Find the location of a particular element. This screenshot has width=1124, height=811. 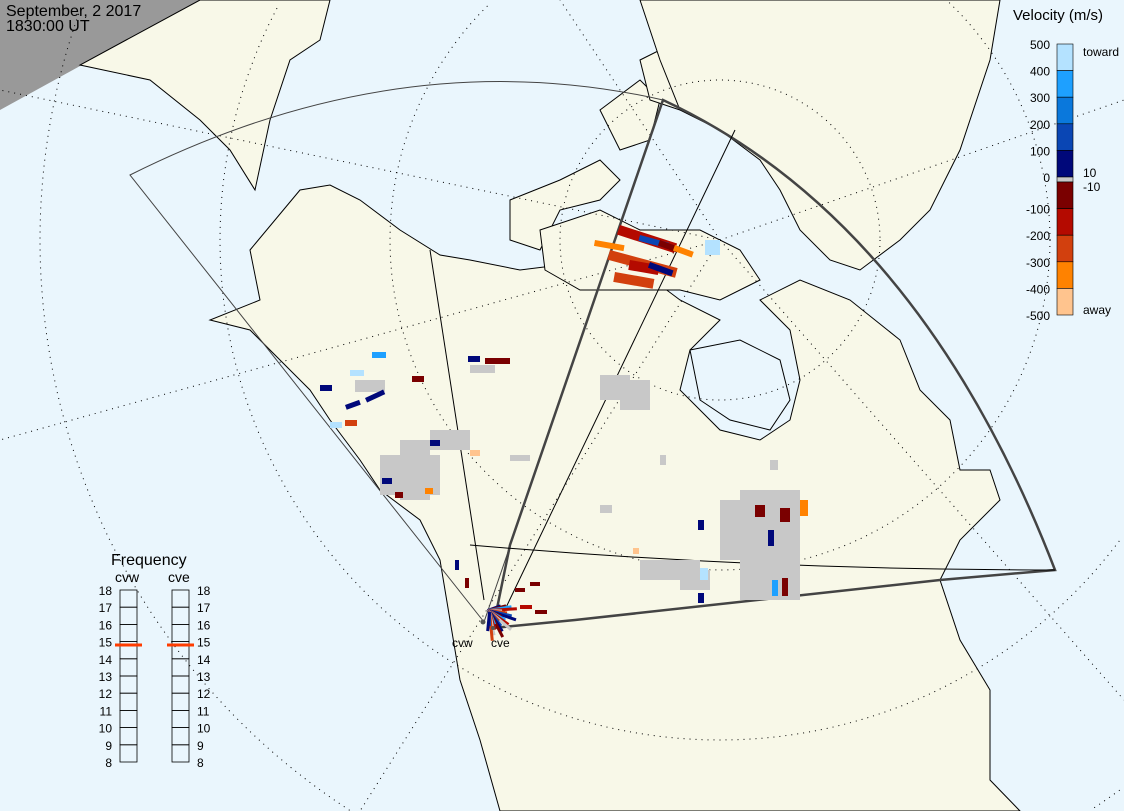

latitude-circle is located at coordinates (999, 121).